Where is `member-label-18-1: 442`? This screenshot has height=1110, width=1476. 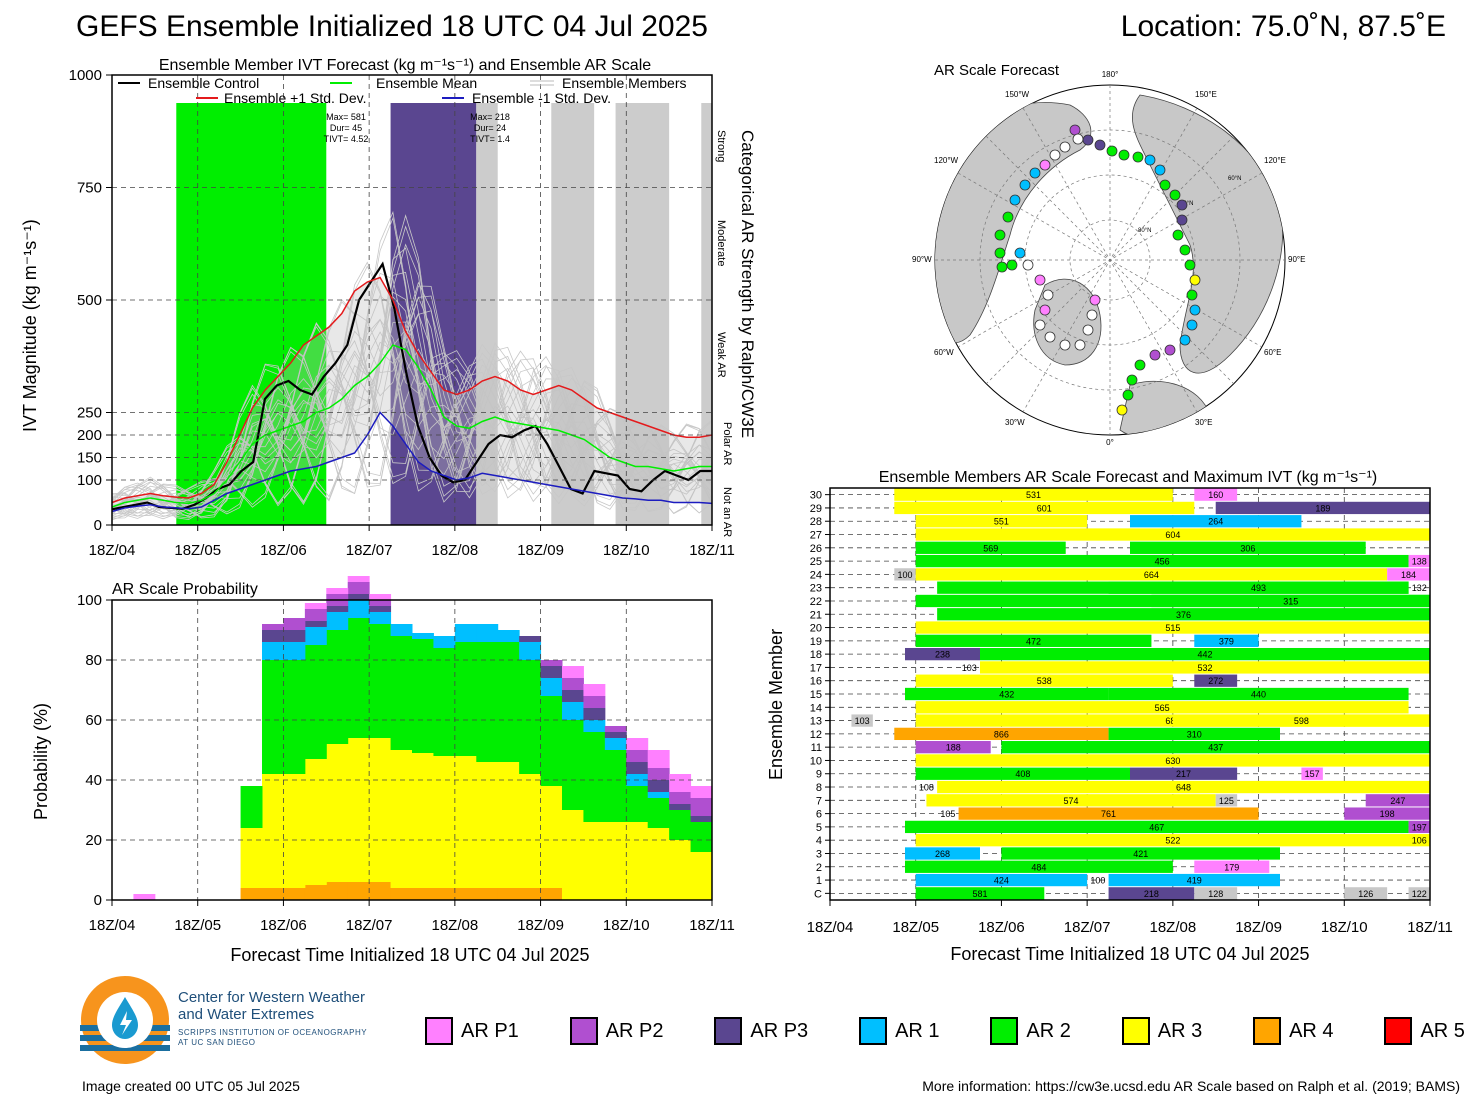 member-label-18-1: 442 is located at coordinates (1204, 655).